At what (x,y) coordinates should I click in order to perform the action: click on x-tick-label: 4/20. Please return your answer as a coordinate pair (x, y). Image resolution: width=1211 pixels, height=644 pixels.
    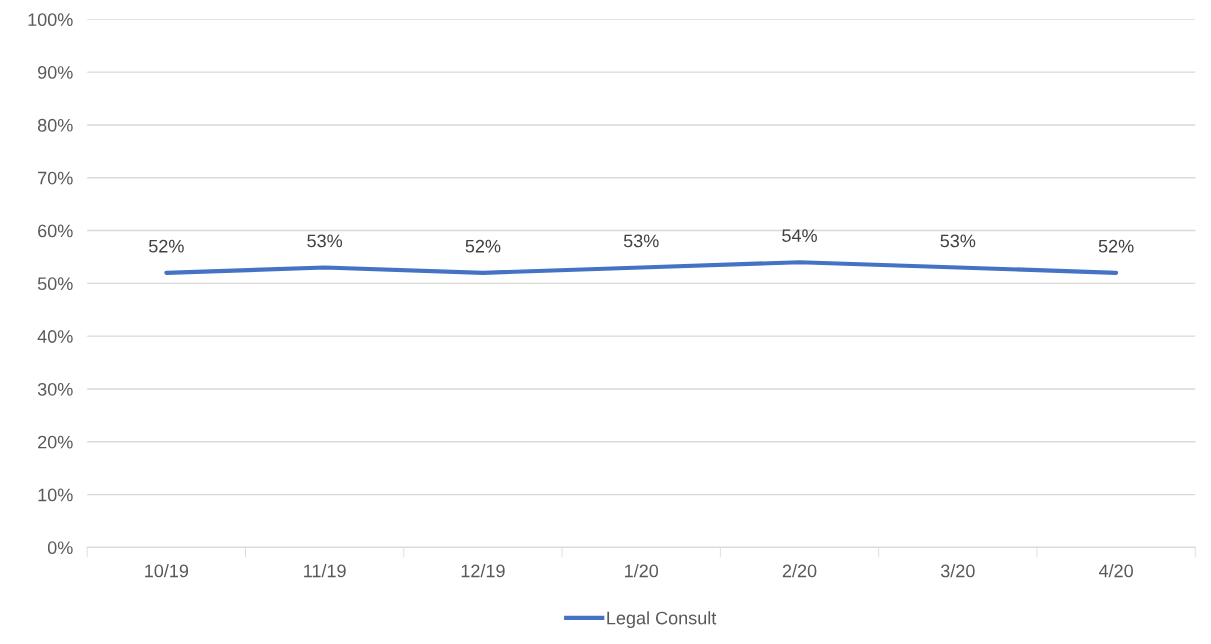
    Looking at the image, I should click on (1115, 571).